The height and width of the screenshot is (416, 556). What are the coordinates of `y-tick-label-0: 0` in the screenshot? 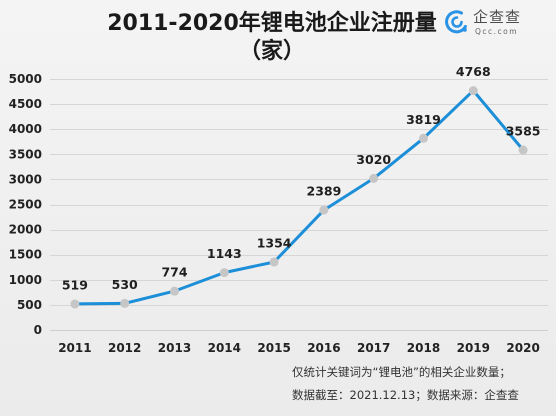 It's located at (38, 330).